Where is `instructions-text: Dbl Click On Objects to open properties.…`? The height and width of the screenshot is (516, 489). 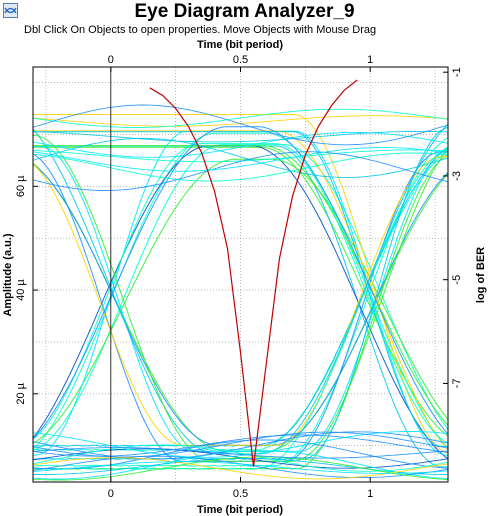
instructions-text: Dbl Click On Objects to open properties.… is located at coordinates (200, 30).